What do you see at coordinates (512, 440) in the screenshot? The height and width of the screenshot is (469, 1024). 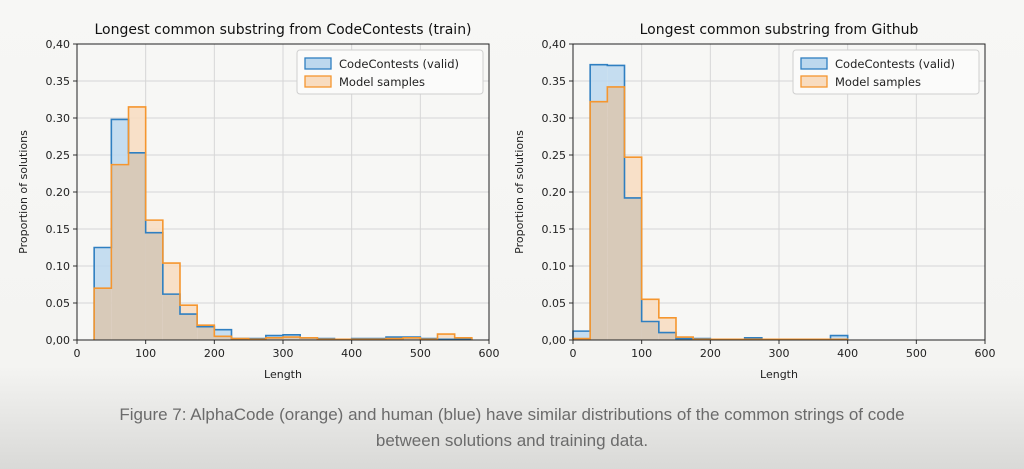 I see `caption-line-2: between solutions and training data.` at bounding box center [512, 440].